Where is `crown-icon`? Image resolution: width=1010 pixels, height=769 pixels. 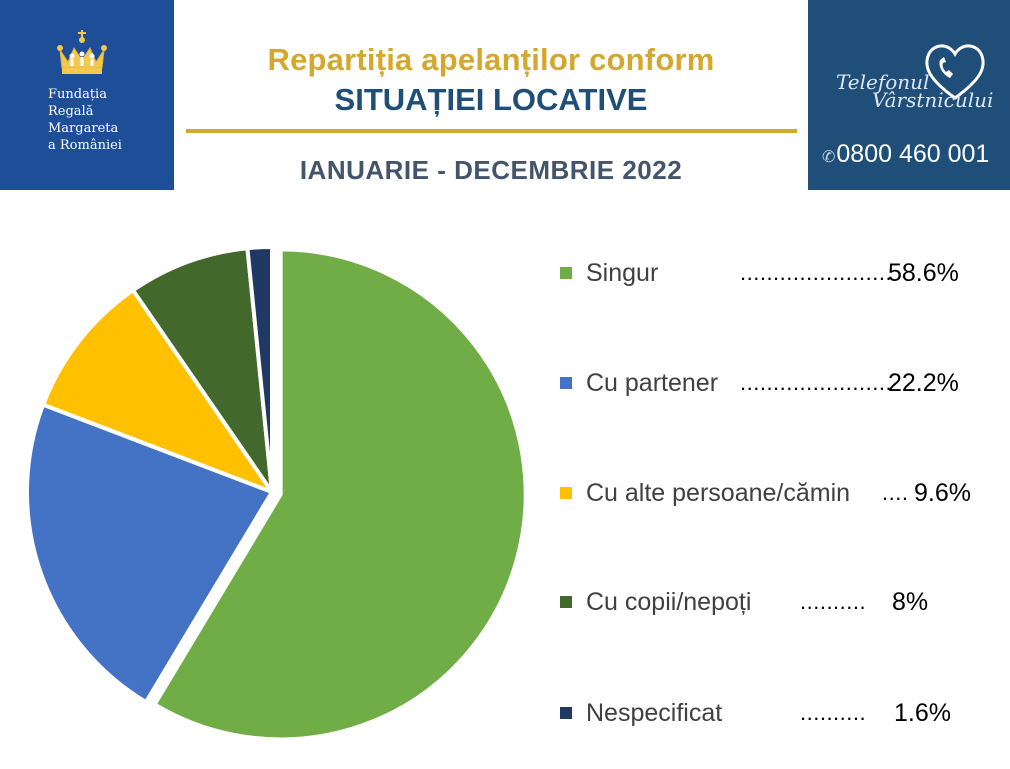 crown-icon is located at coordinates (82, 52).